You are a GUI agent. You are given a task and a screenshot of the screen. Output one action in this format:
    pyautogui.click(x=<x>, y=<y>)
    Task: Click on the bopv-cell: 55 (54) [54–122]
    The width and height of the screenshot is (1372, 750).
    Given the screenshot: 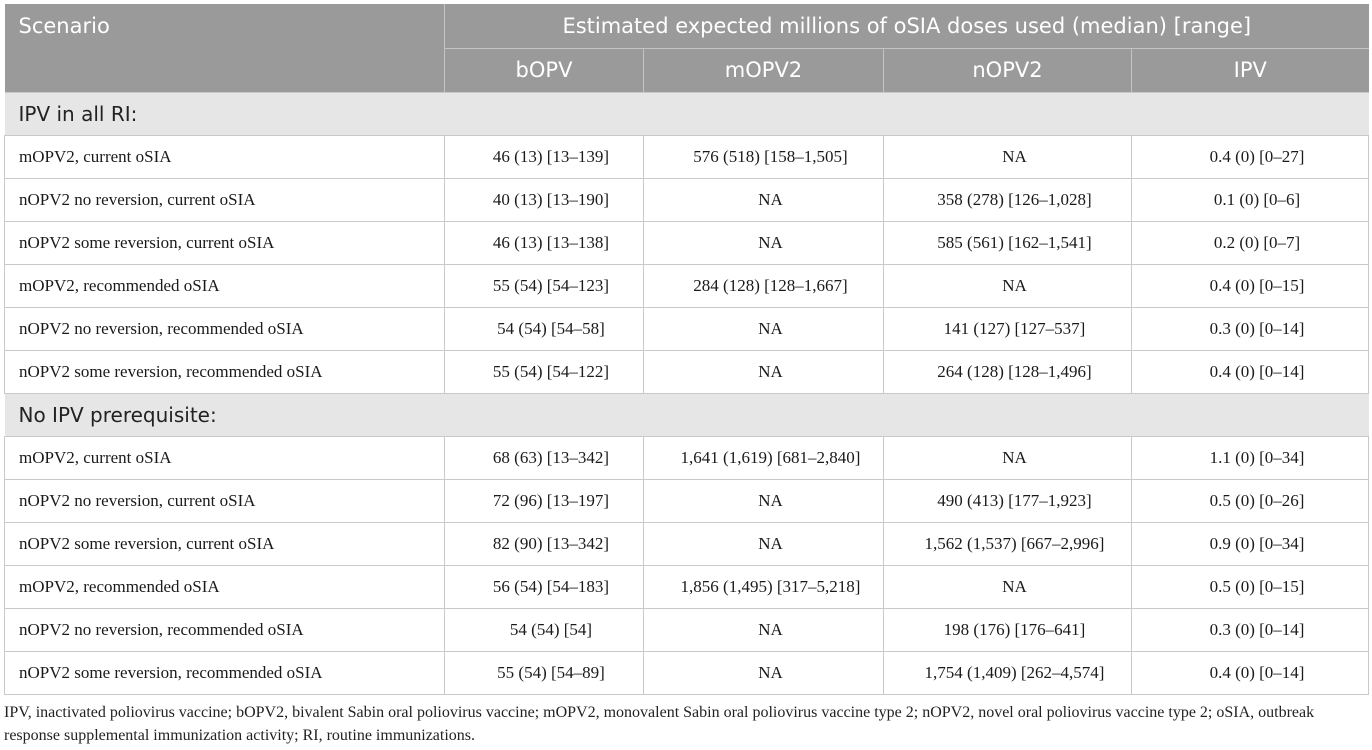 What is the action you would take?
    pyautogui.click(x=544, y=372)
    